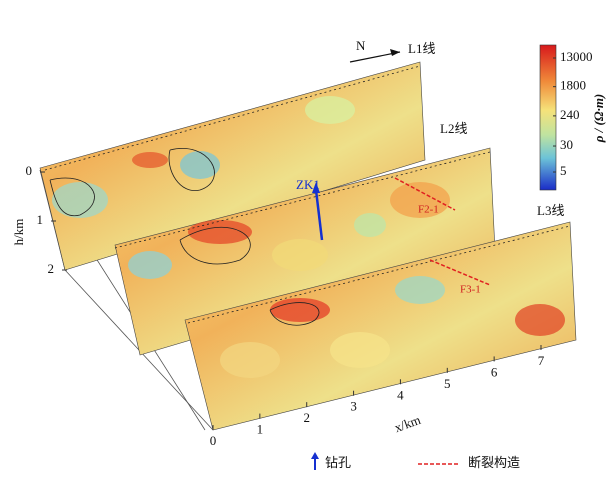 This screenshot has width=615, height=483. I want to click on x-tick-label: 4, so click(400, 394).